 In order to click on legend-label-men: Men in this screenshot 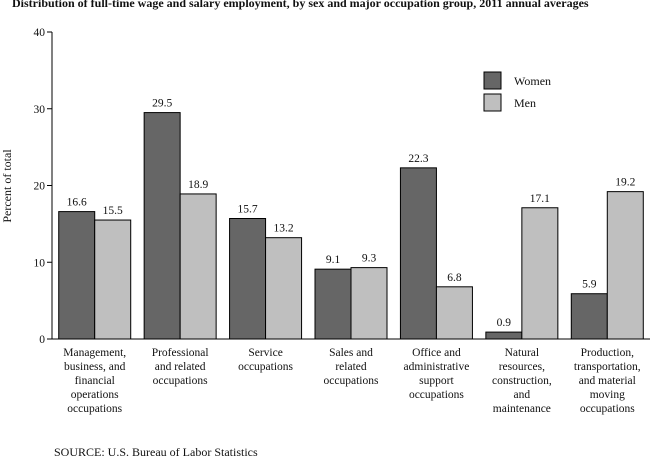, I will do `click(525, 103)`.